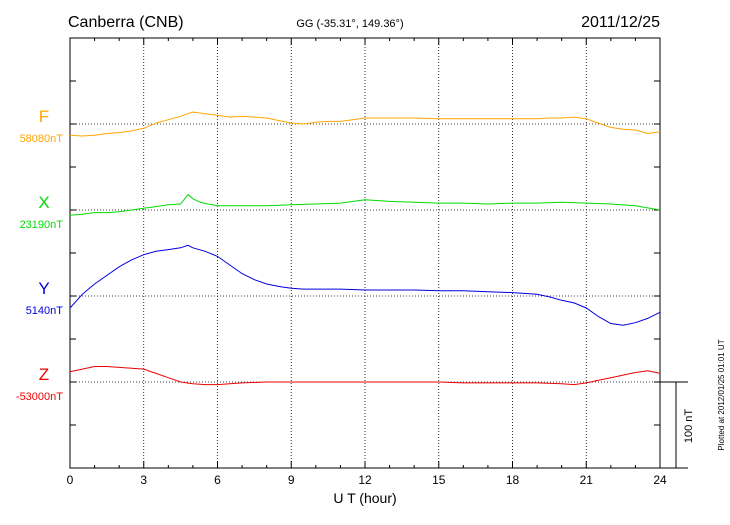 This screenshot has width=730, height=525. Describe the element at coordinates (43, 288) in the screenshot. I see `series-name-y: Y` at that location.